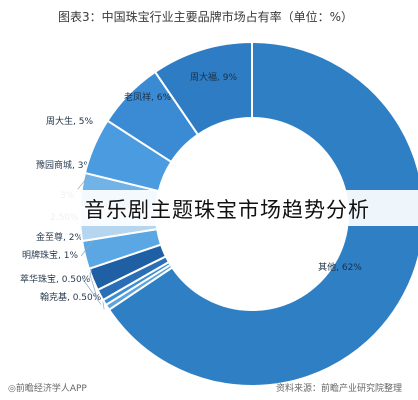 The width and height of the screenshot is (418, 400). I want to click on headline-banner, so click(209, 208).